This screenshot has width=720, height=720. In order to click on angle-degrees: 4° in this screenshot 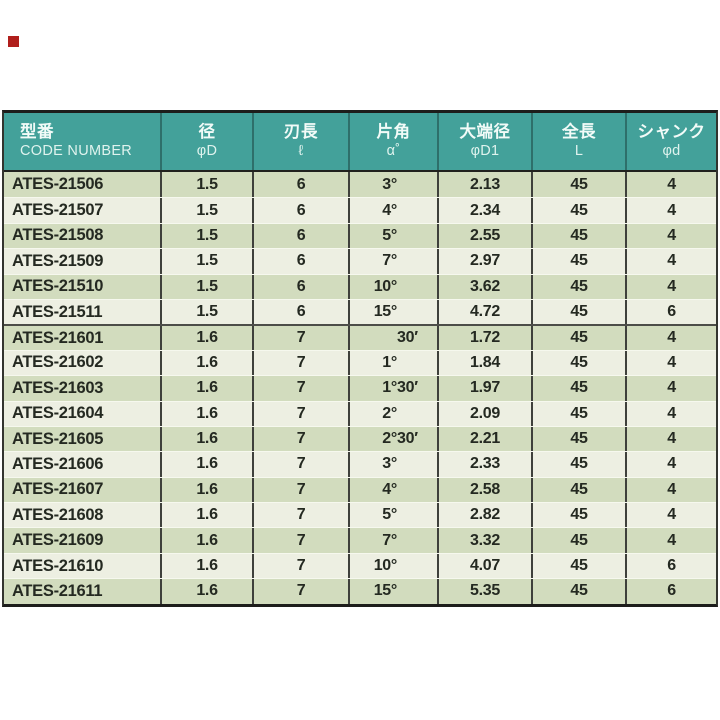, I will do `click(389, 489)`.